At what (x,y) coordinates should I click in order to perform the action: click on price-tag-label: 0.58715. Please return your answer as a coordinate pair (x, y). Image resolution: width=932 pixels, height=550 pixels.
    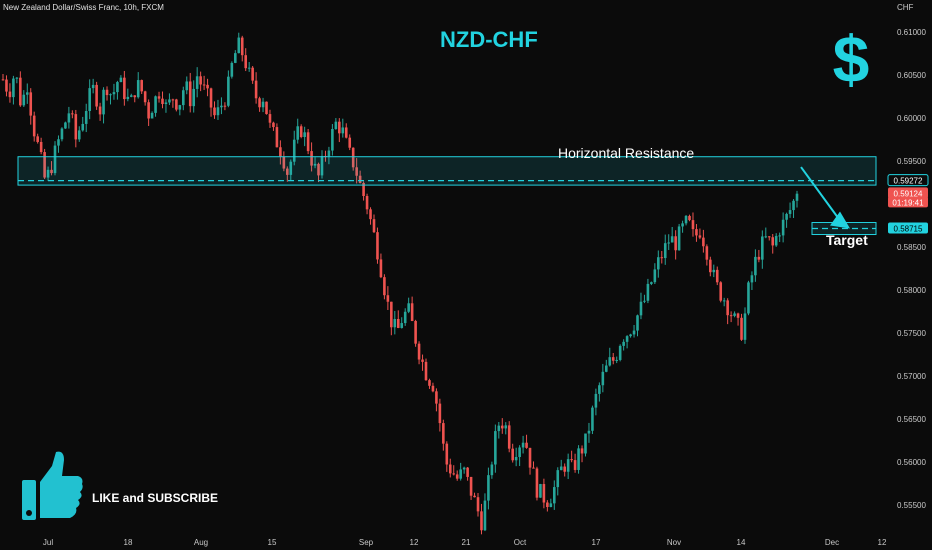
    Looking at the image, I should click on (908, 229).